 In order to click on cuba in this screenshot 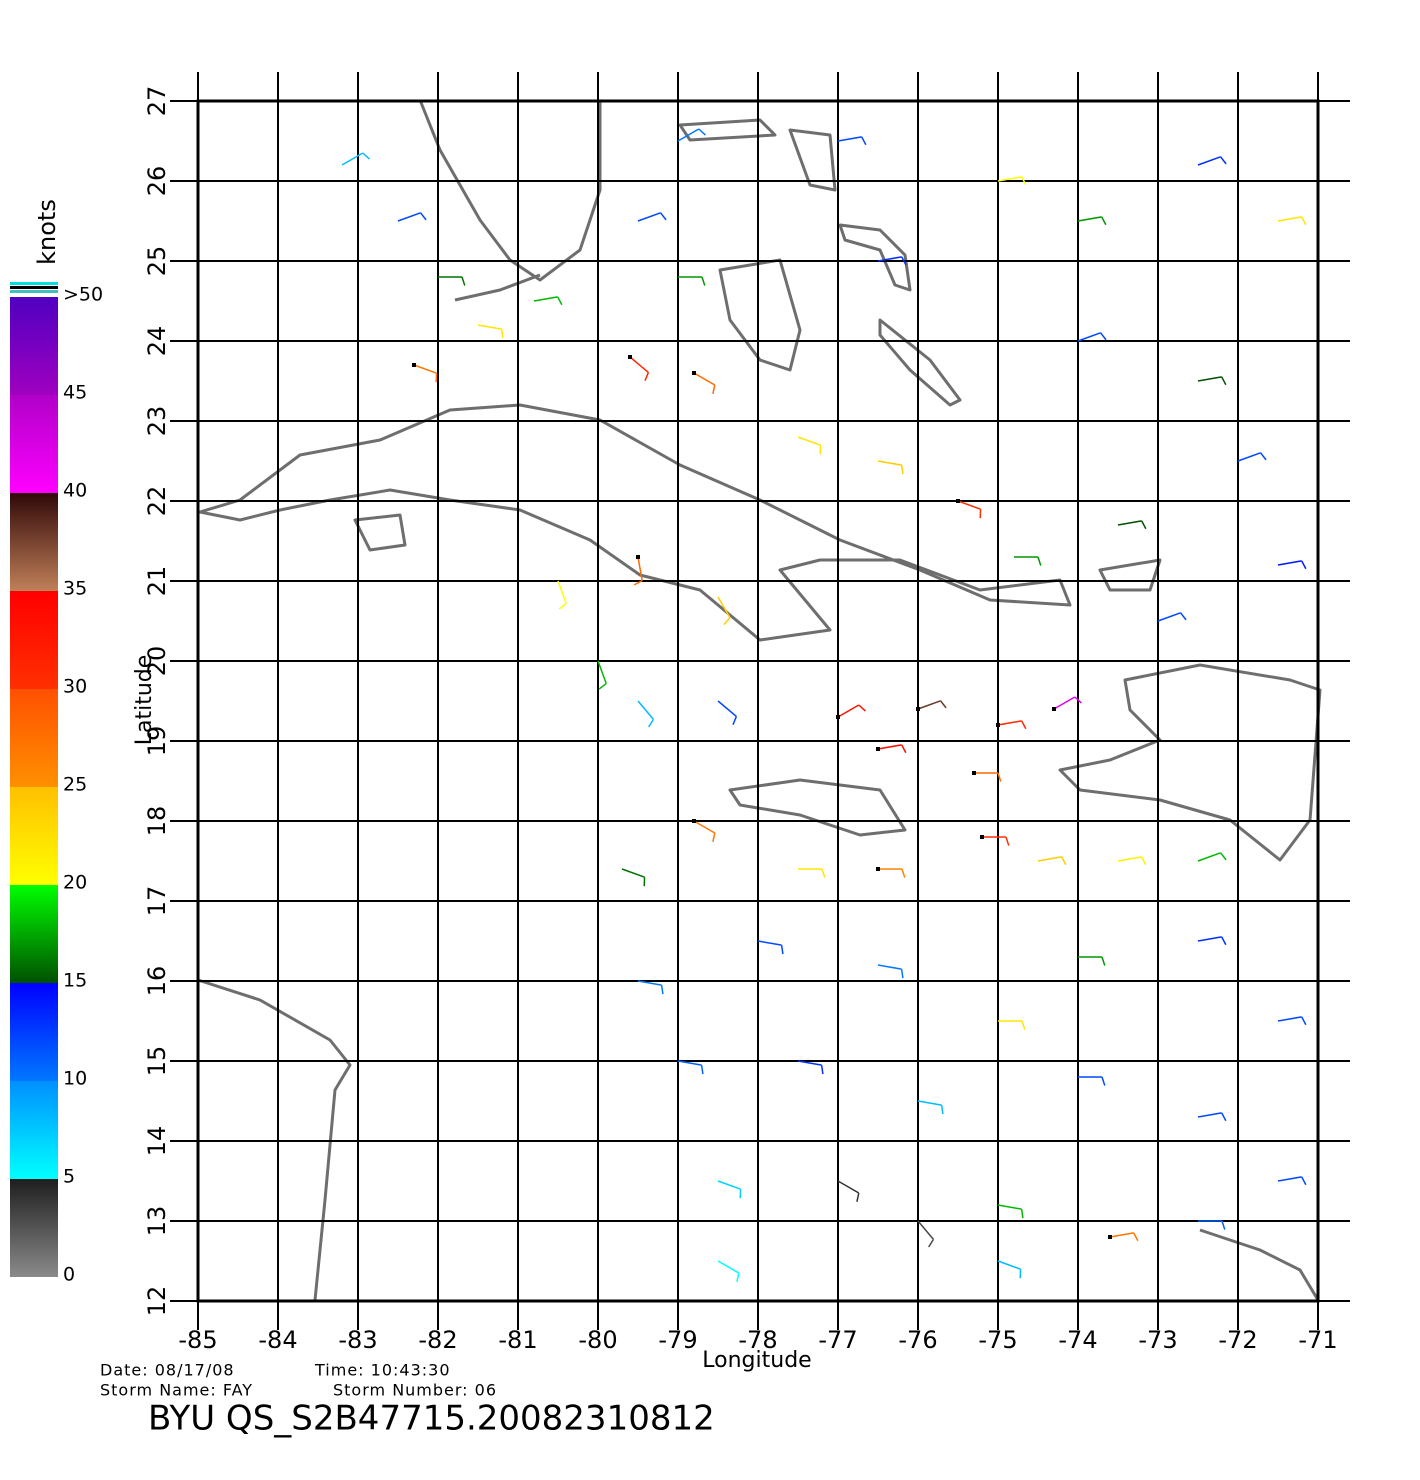, I will do `click(635, 522)`.